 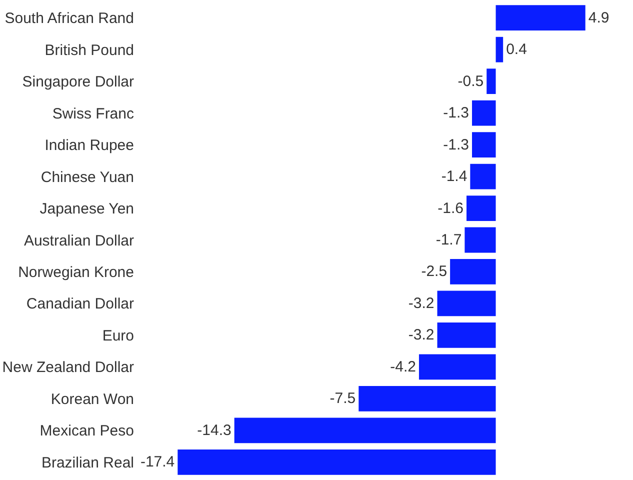 I want to click on y-tick-label: Korean Won, so click(x=92, y=399).